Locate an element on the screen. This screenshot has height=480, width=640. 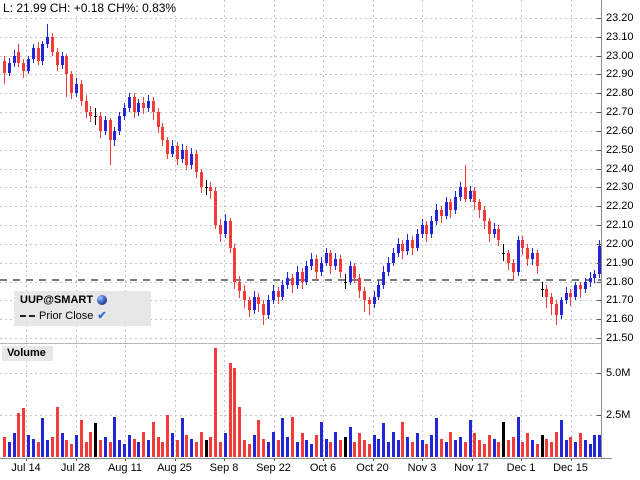
price-axis-label: 22.50 is located at coordinates (620, 149).